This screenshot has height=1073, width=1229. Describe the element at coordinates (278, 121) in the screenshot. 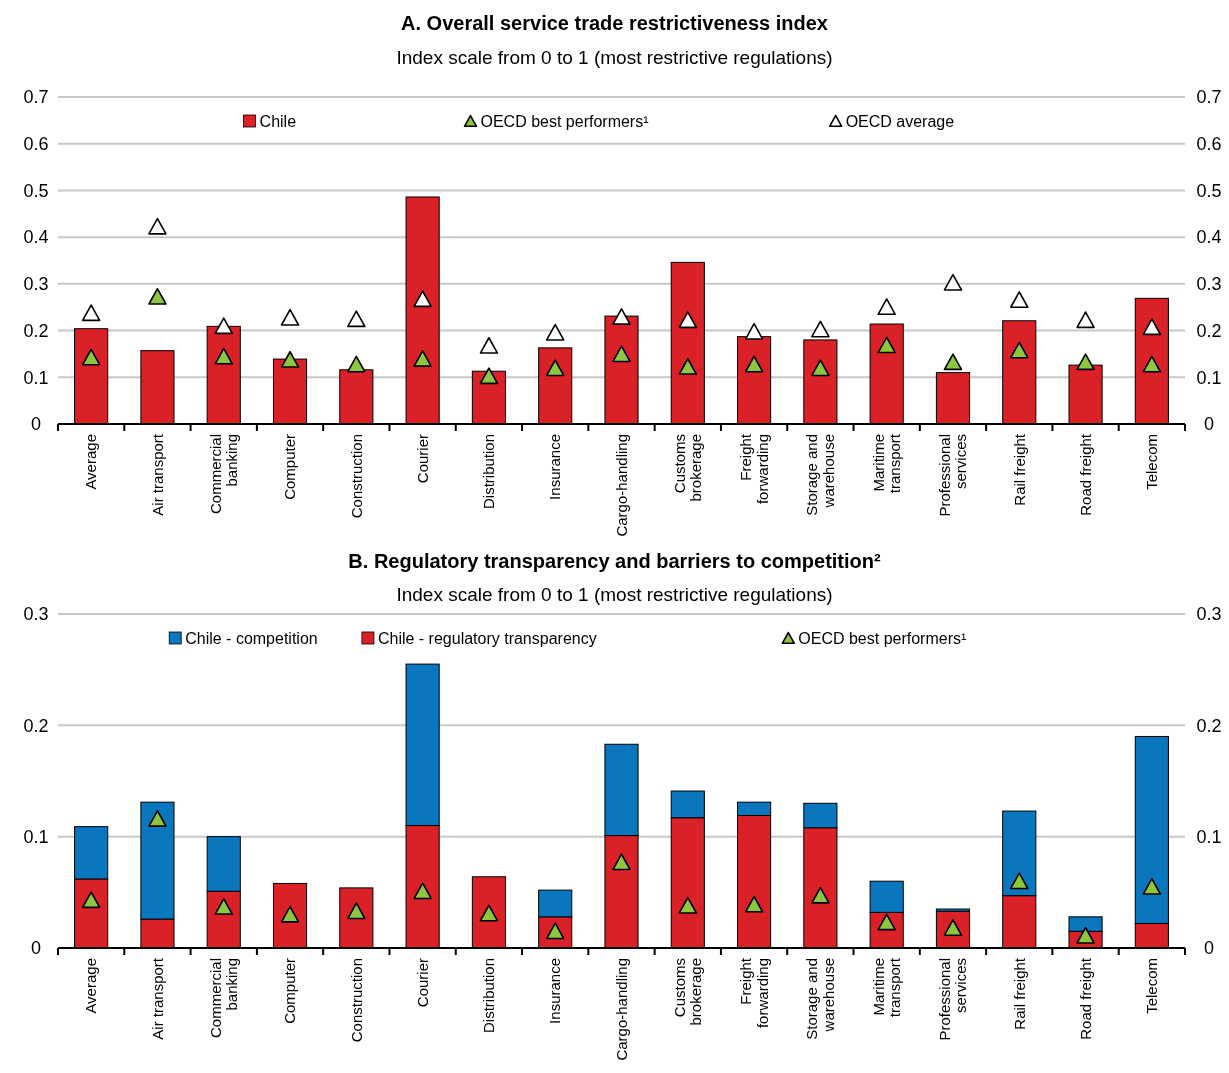

I see `legend-label: Chile` at that location.